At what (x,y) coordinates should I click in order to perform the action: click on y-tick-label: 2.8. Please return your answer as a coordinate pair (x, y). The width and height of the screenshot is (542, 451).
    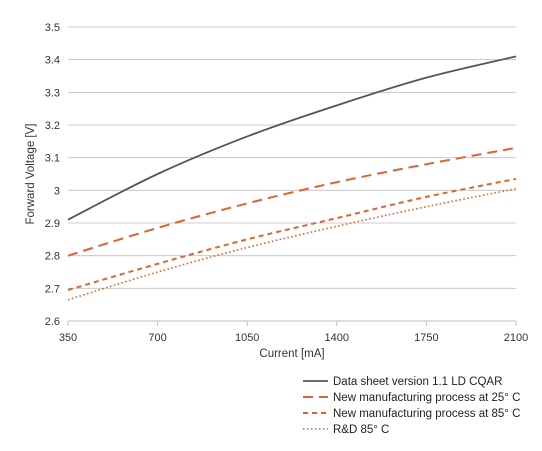
    Looking at the image, I should click on (52, 257).